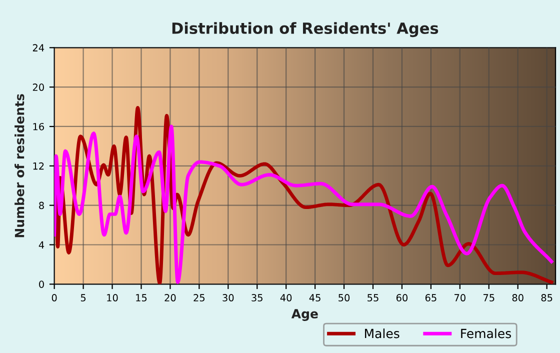 This screenshot has height=353, width=560. What do you see at coordinates (382, 333) in the screenshot?
I see `legend-label: Males` at bounding box center [382, 333].